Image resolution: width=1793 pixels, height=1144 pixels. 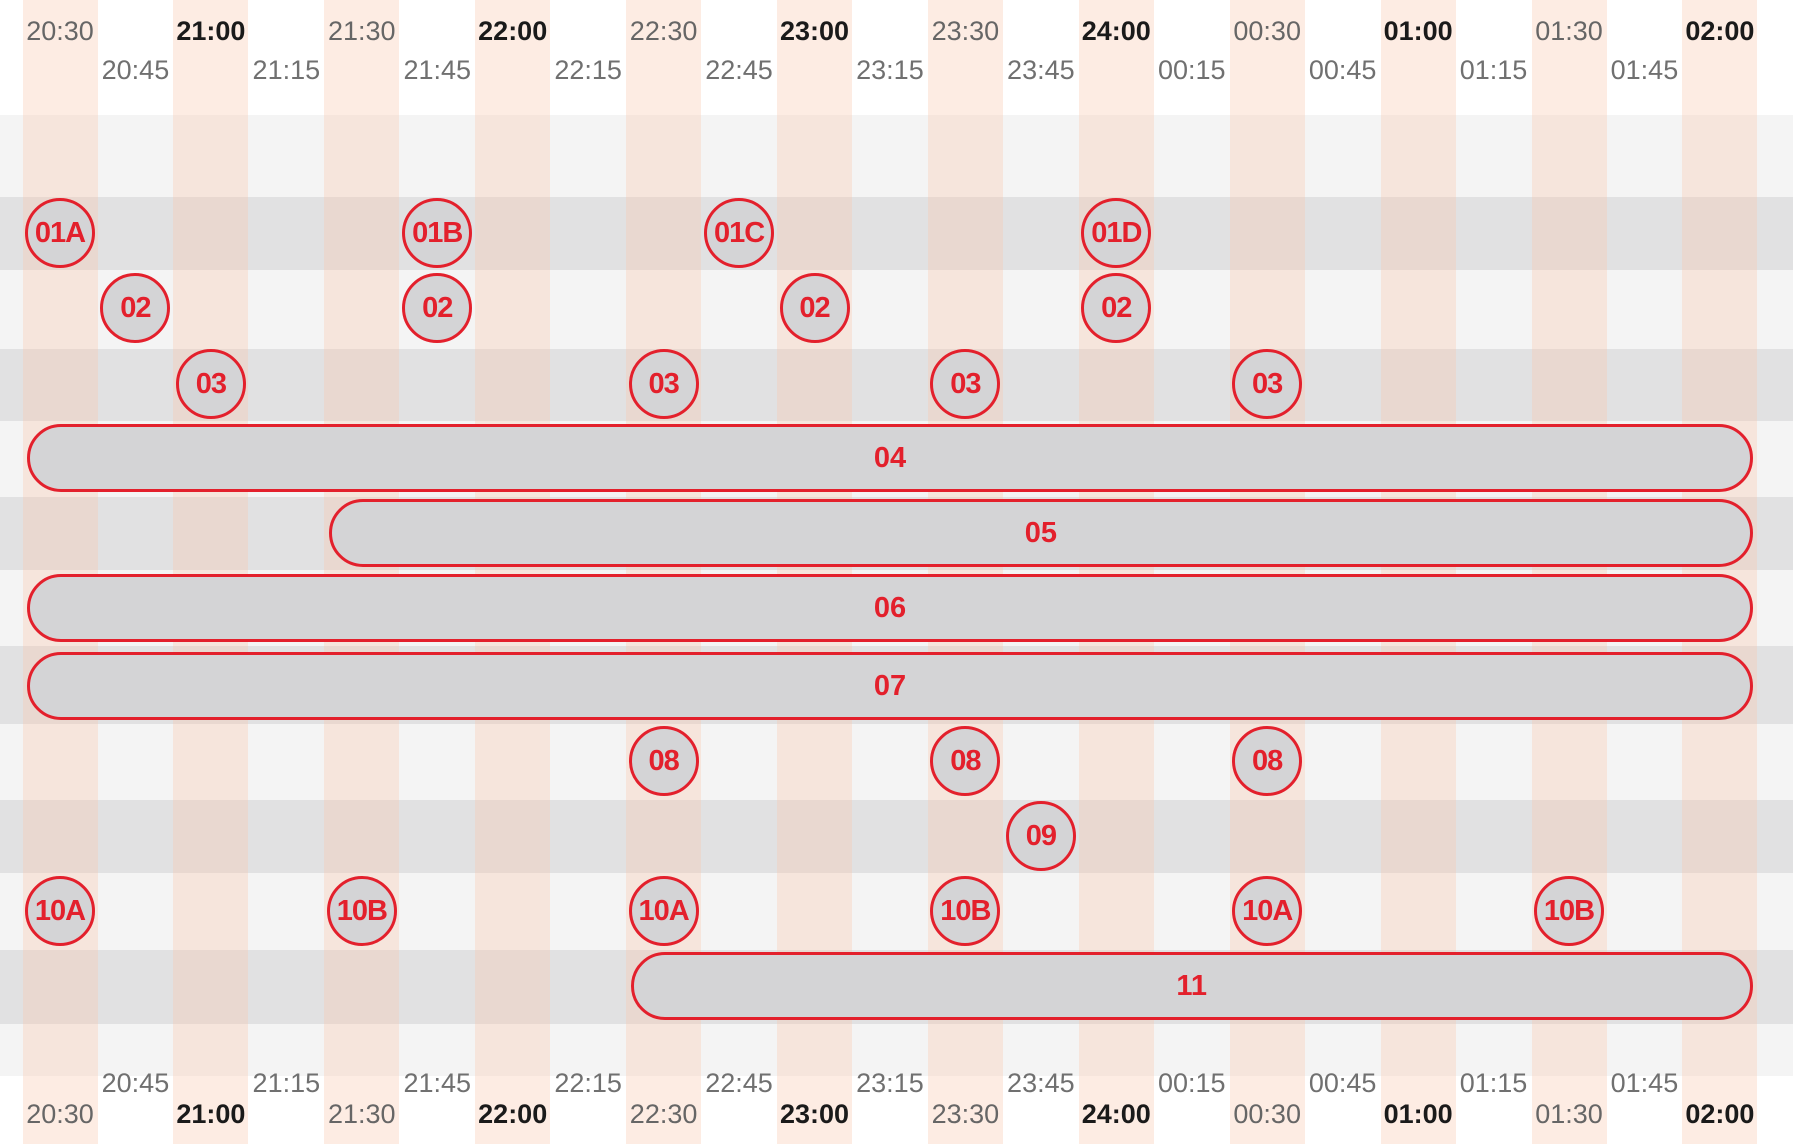 What do you see at coordinates (1040, 533) in the screenshot?
I see `event-bar-05: 05` at bounding box center [1040, 533].